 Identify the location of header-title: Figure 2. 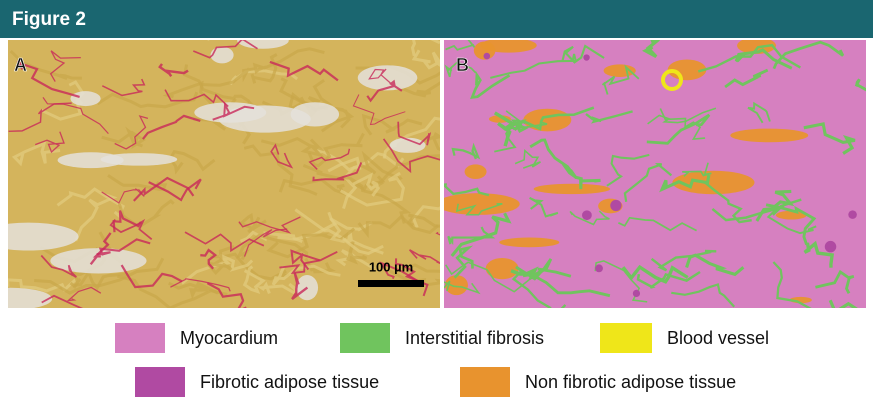
(49, 19).